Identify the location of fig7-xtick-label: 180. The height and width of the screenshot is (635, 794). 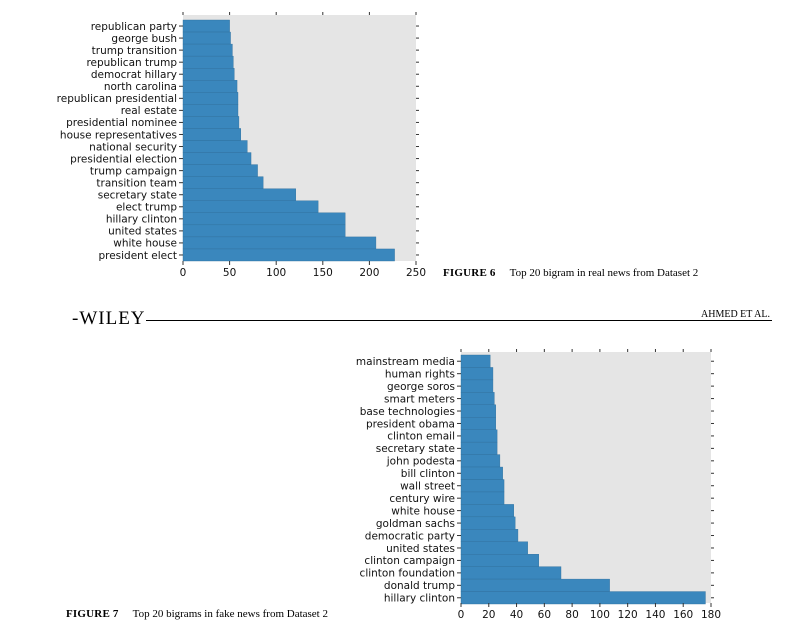
(711, 615).